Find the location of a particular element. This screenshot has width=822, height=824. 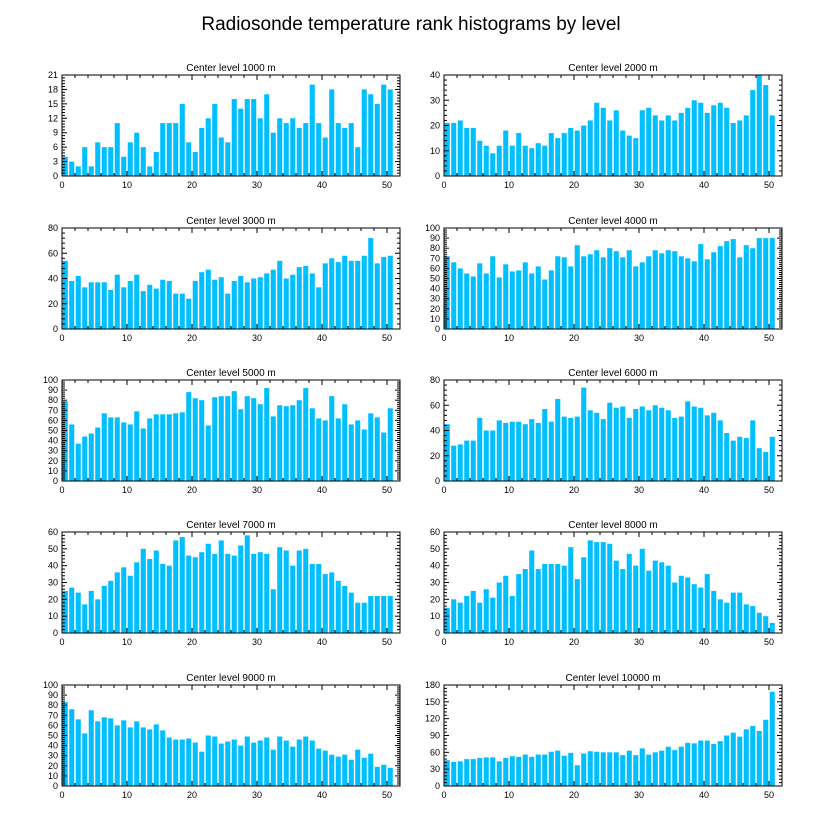

y-tick-label: 80 is located at coordinates (53, 400).